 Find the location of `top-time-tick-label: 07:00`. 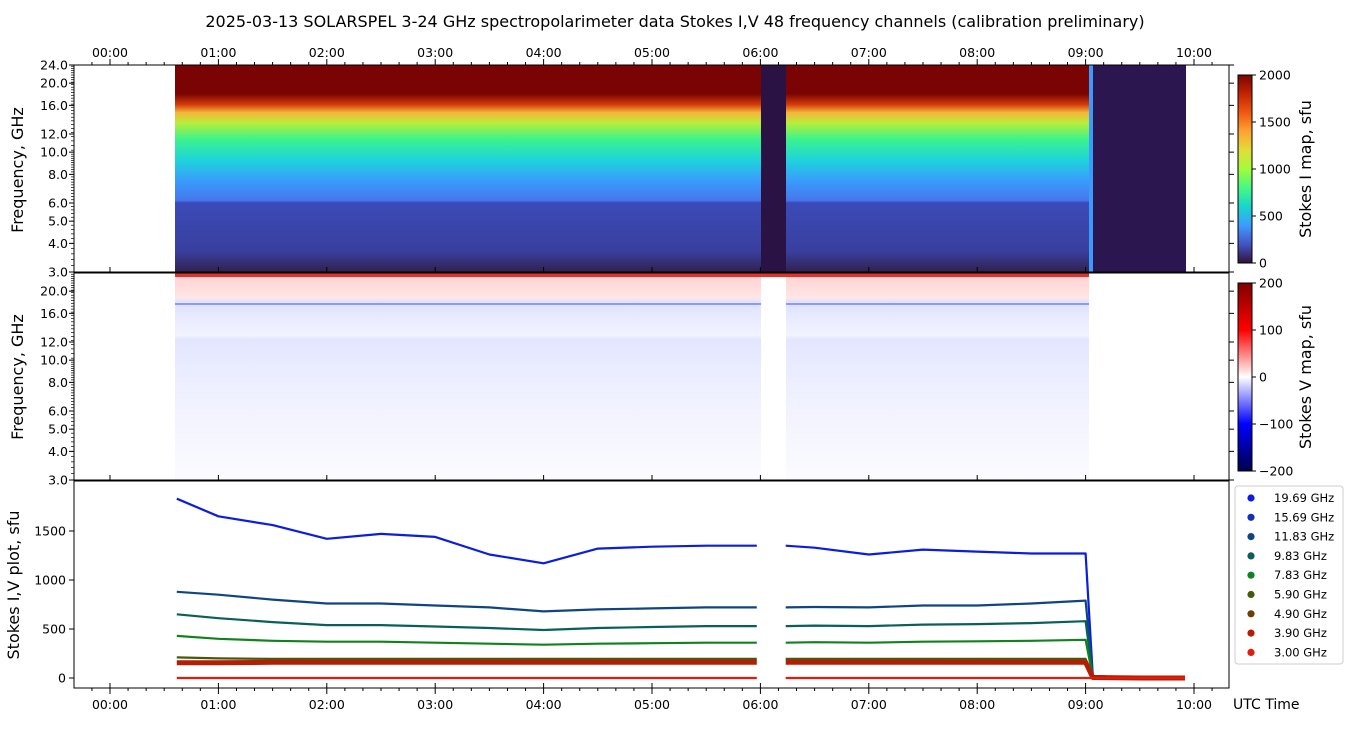

top-time-tick-label: 07:00 is located at coordinates (869, 52).